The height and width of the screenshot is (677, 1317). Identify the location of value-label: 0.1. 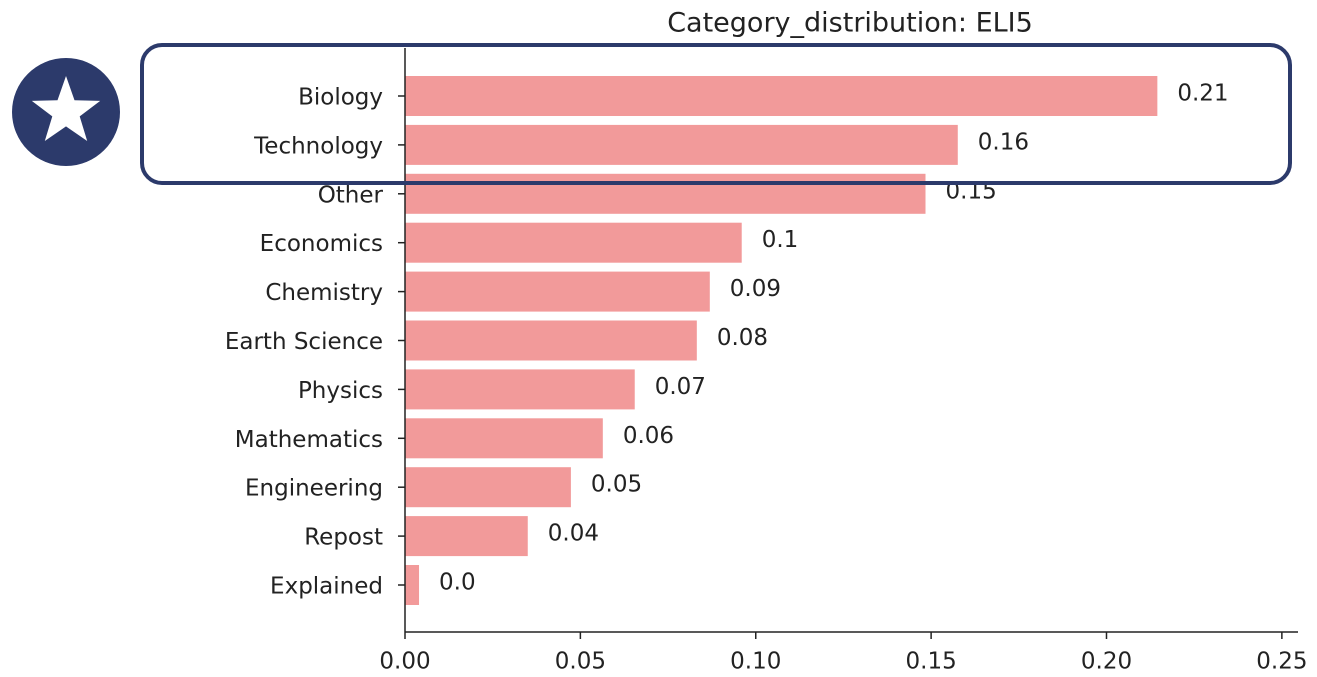
(780, 240).